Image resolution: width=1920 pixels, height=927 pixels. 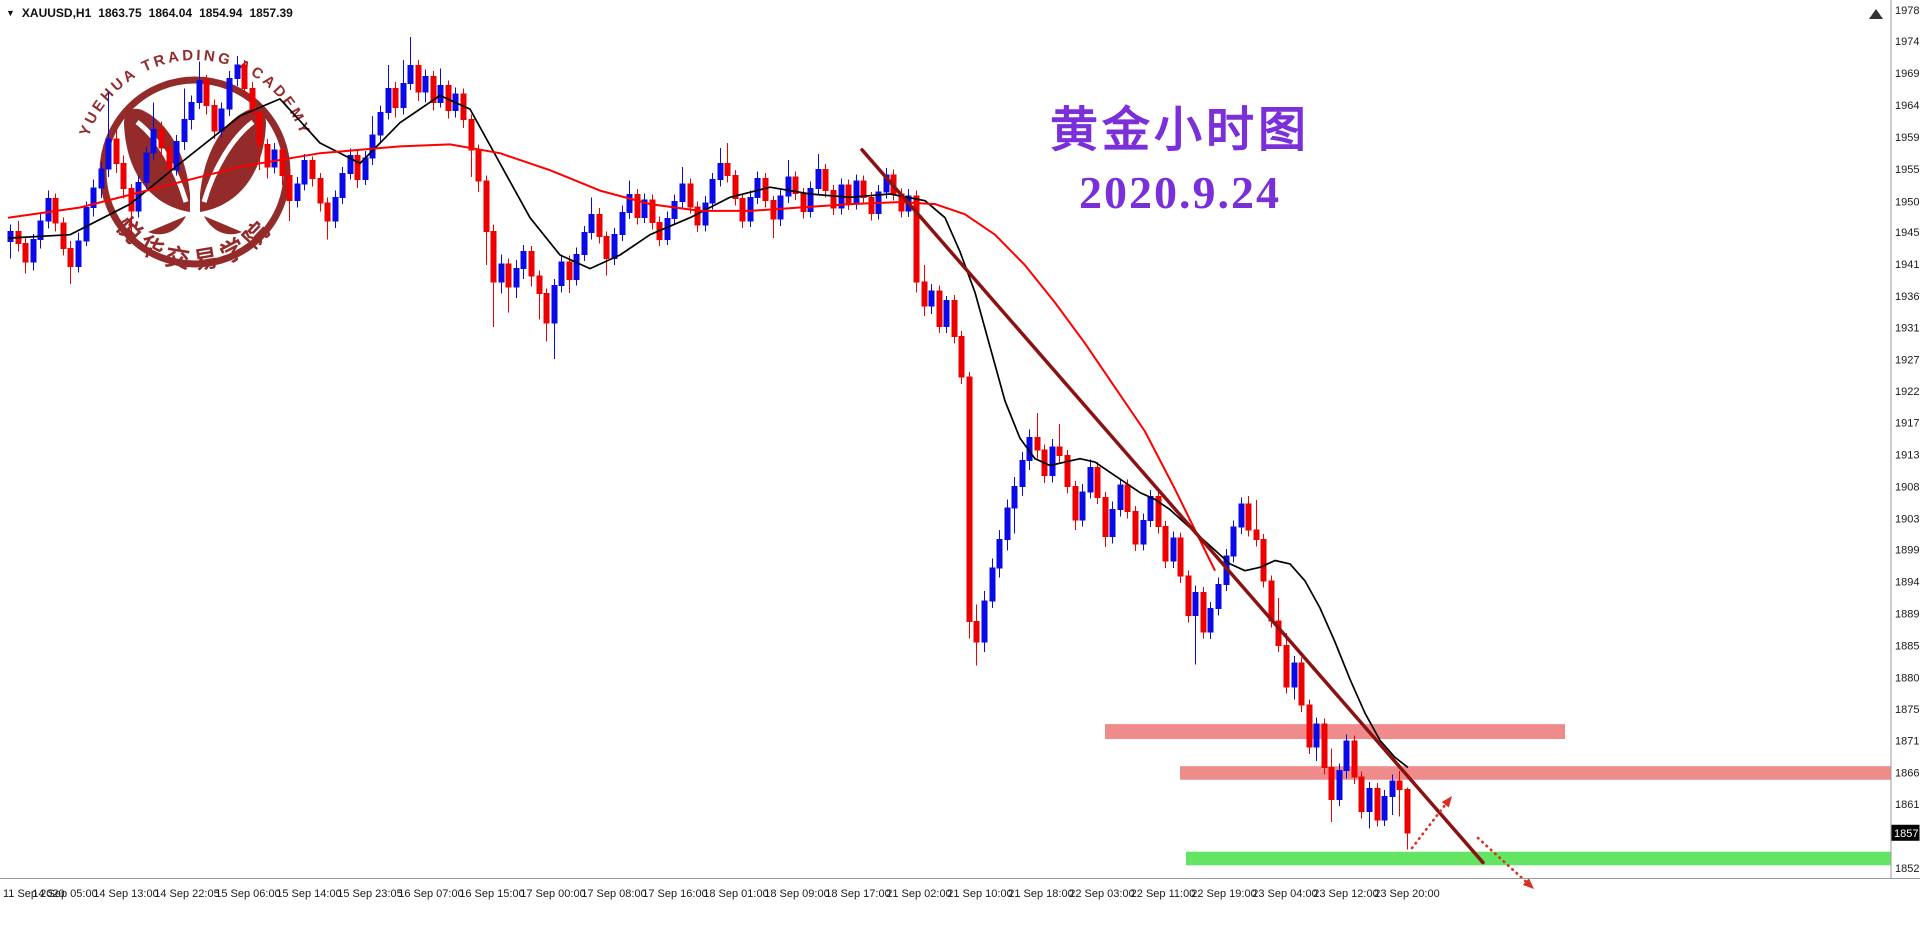 I want to click on price-tick-label: 1945.90, so click(x=1907, y=233).